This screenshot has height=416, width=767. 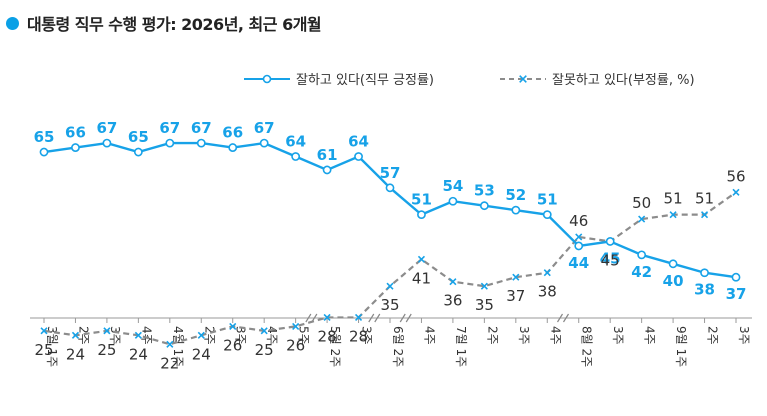 I want to click on chart-title-text: 대통령 직무 수행 평가: 2026년, 최근 6개월, so click(x=174, y=24).